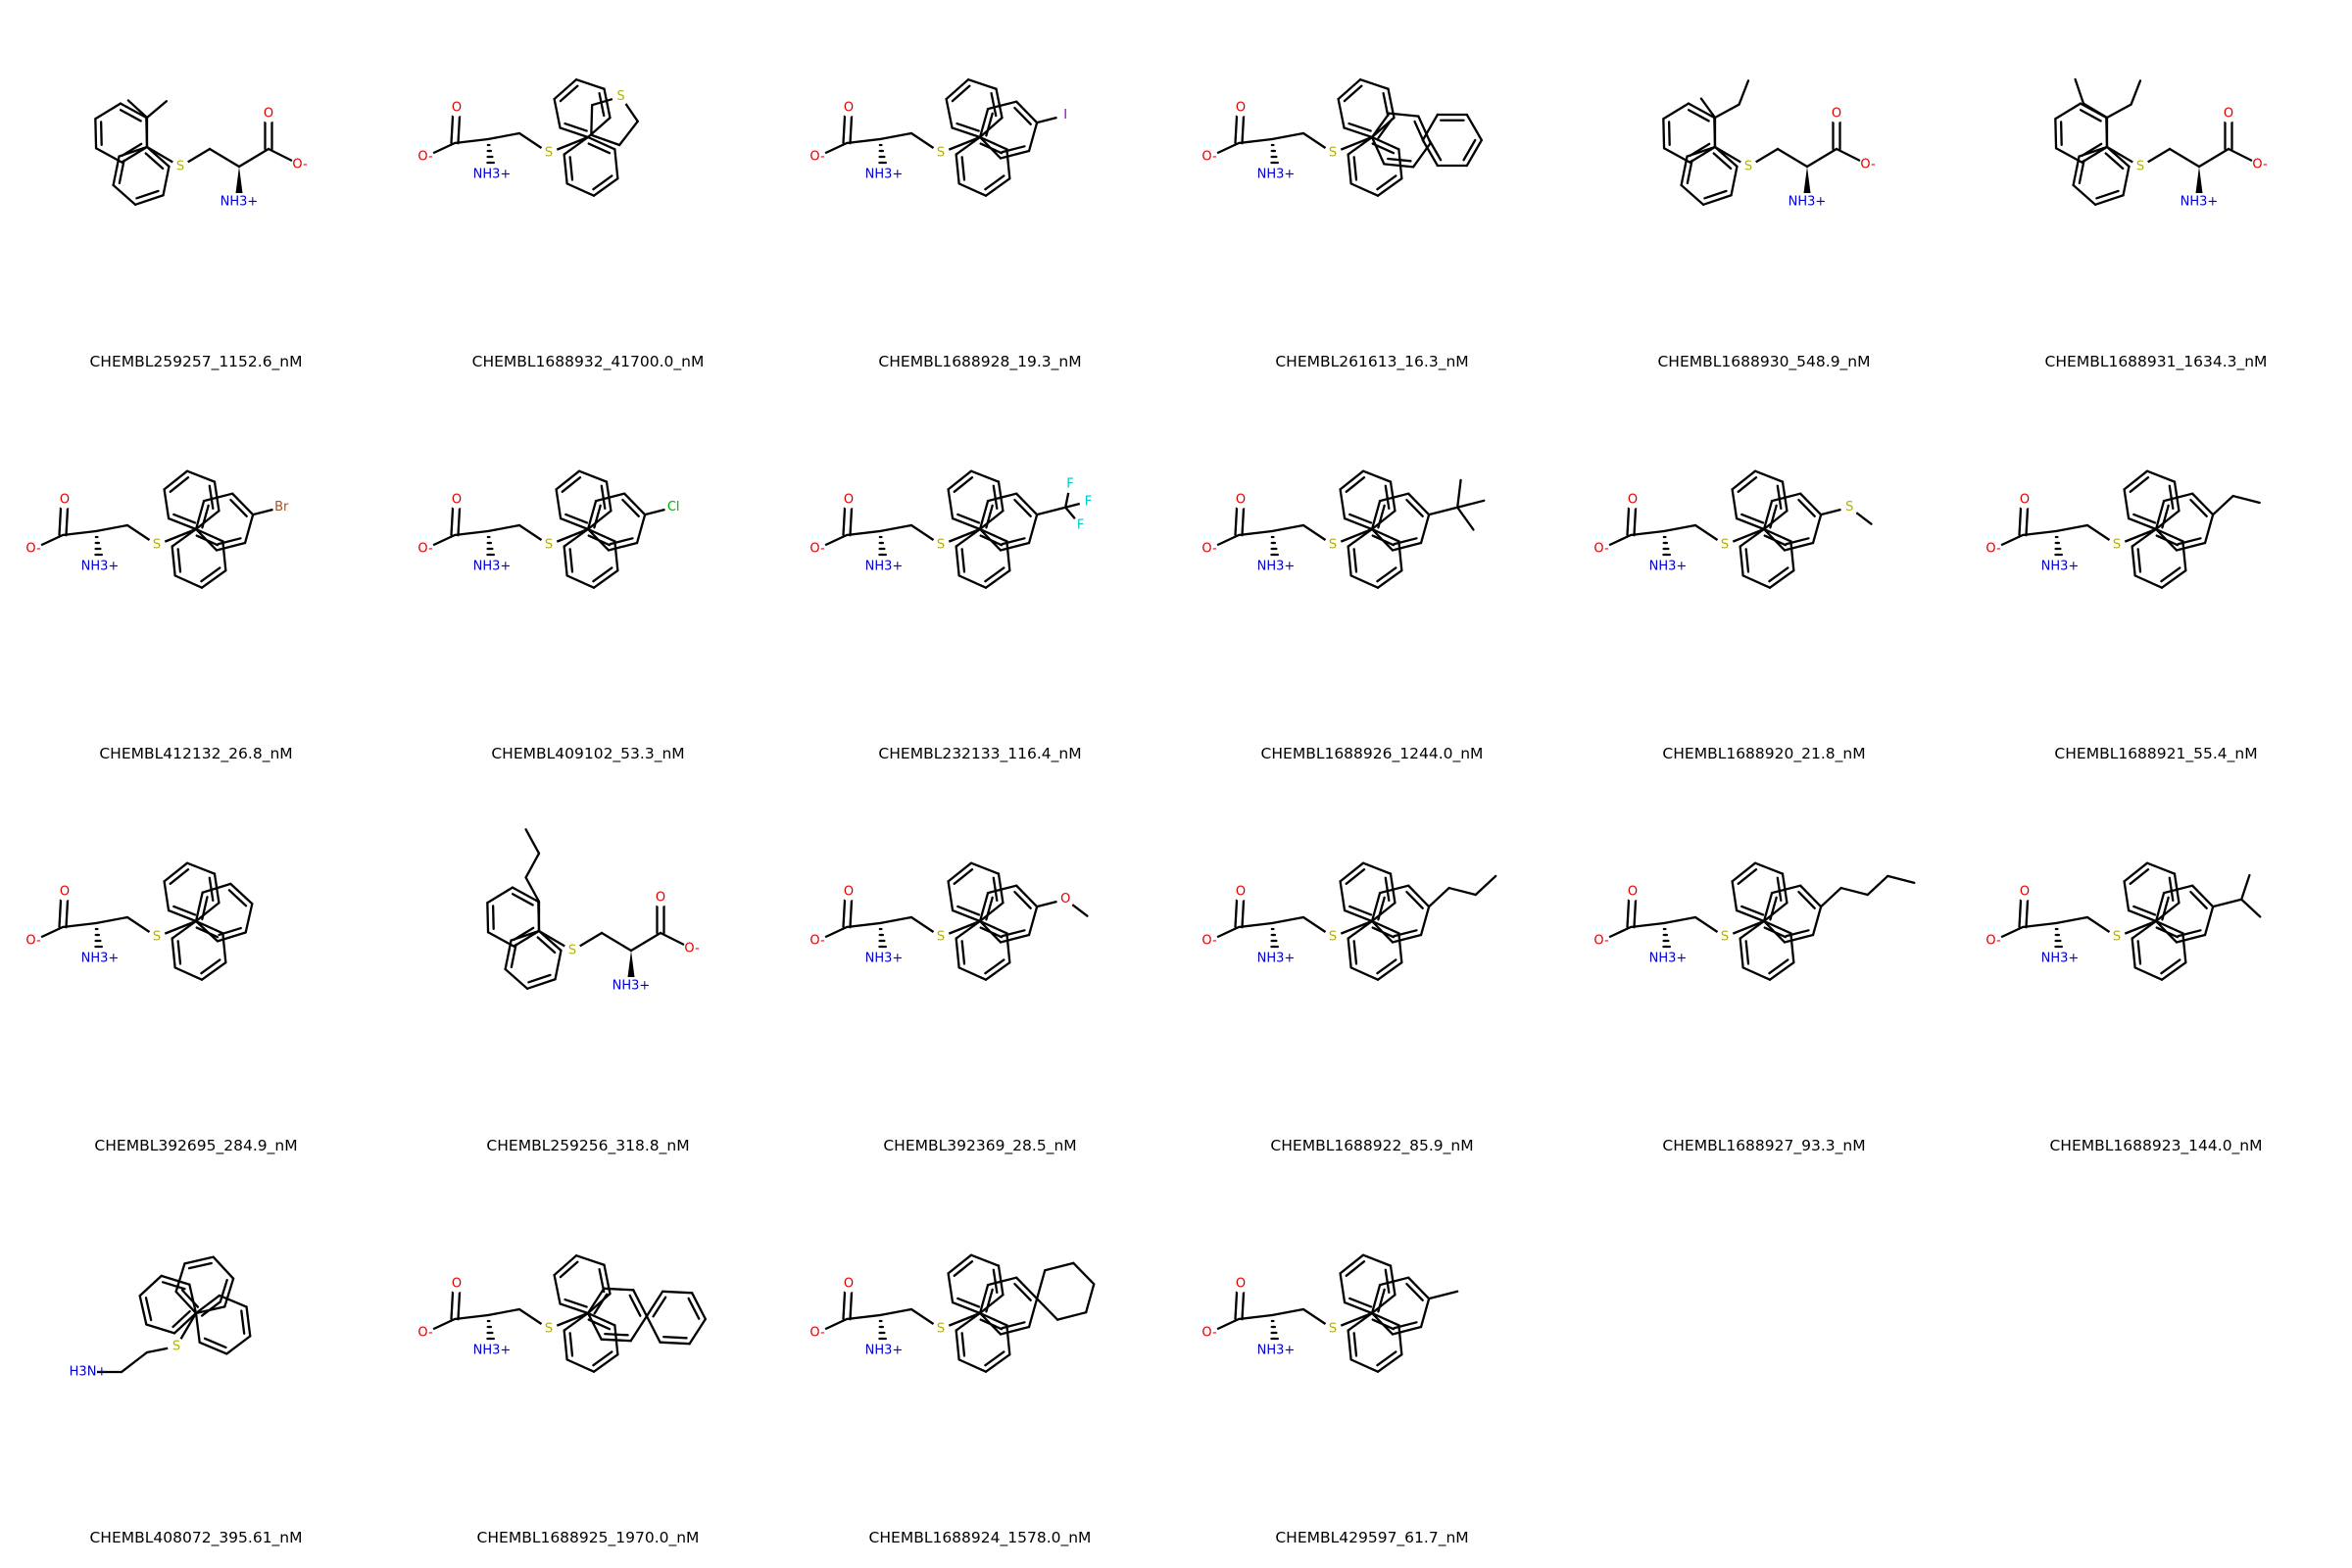  Describe the element at coordinates (1059, 1266) in the screenshot. I see `cyclohexyl-ring-bond` at that location.